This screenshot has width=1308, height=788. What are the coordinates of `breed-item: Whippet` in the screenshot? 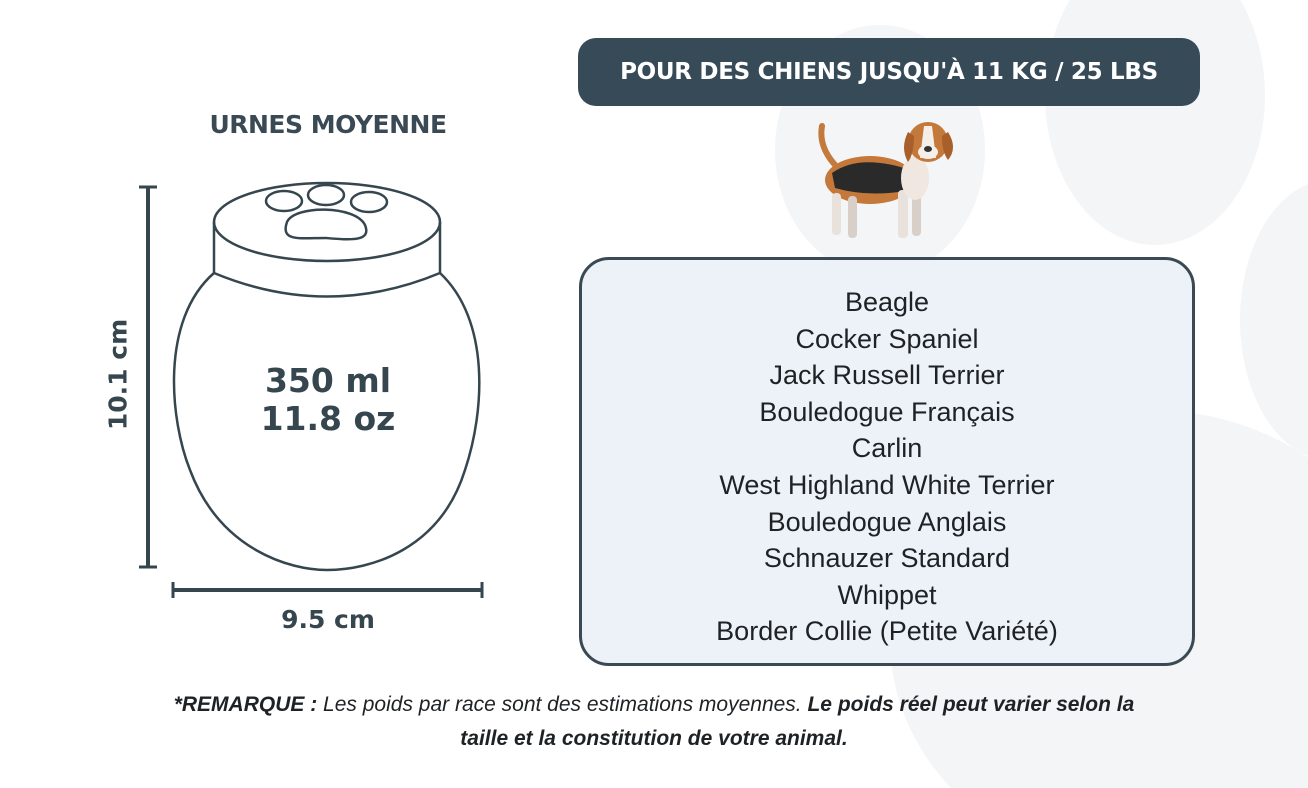 It's located at (887, 594).